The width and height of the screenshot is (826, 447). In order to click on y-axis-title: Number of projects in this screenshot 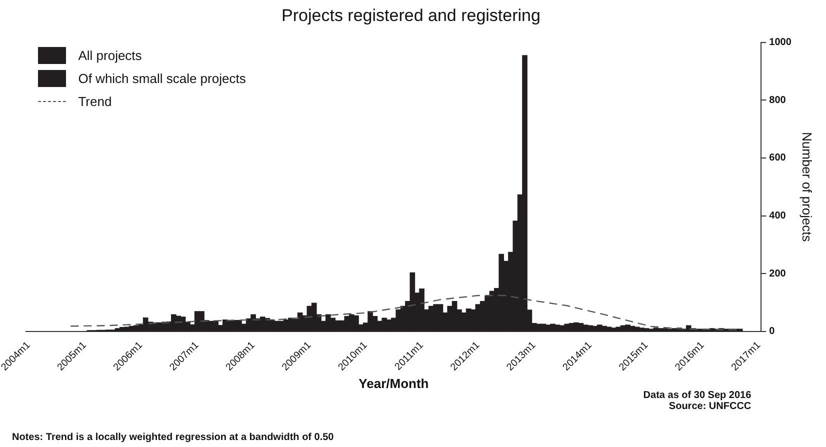, I will do `click(807, 187)`.